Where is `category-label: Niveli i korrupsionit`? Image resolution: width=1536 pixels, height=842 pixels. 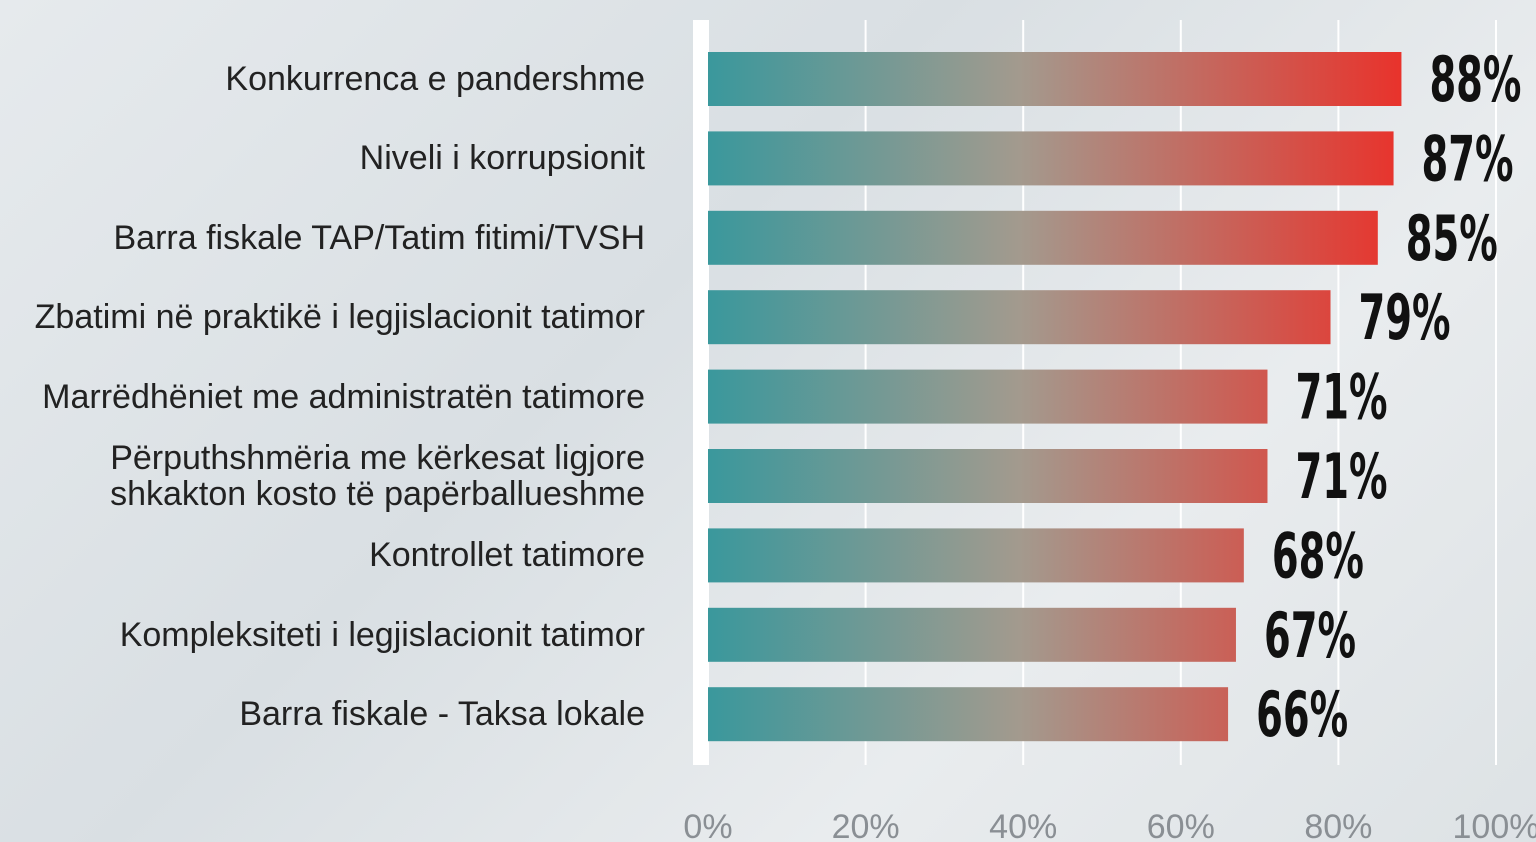
category-label: Niveli i korrupsionit is located at coordinates (502, 158).